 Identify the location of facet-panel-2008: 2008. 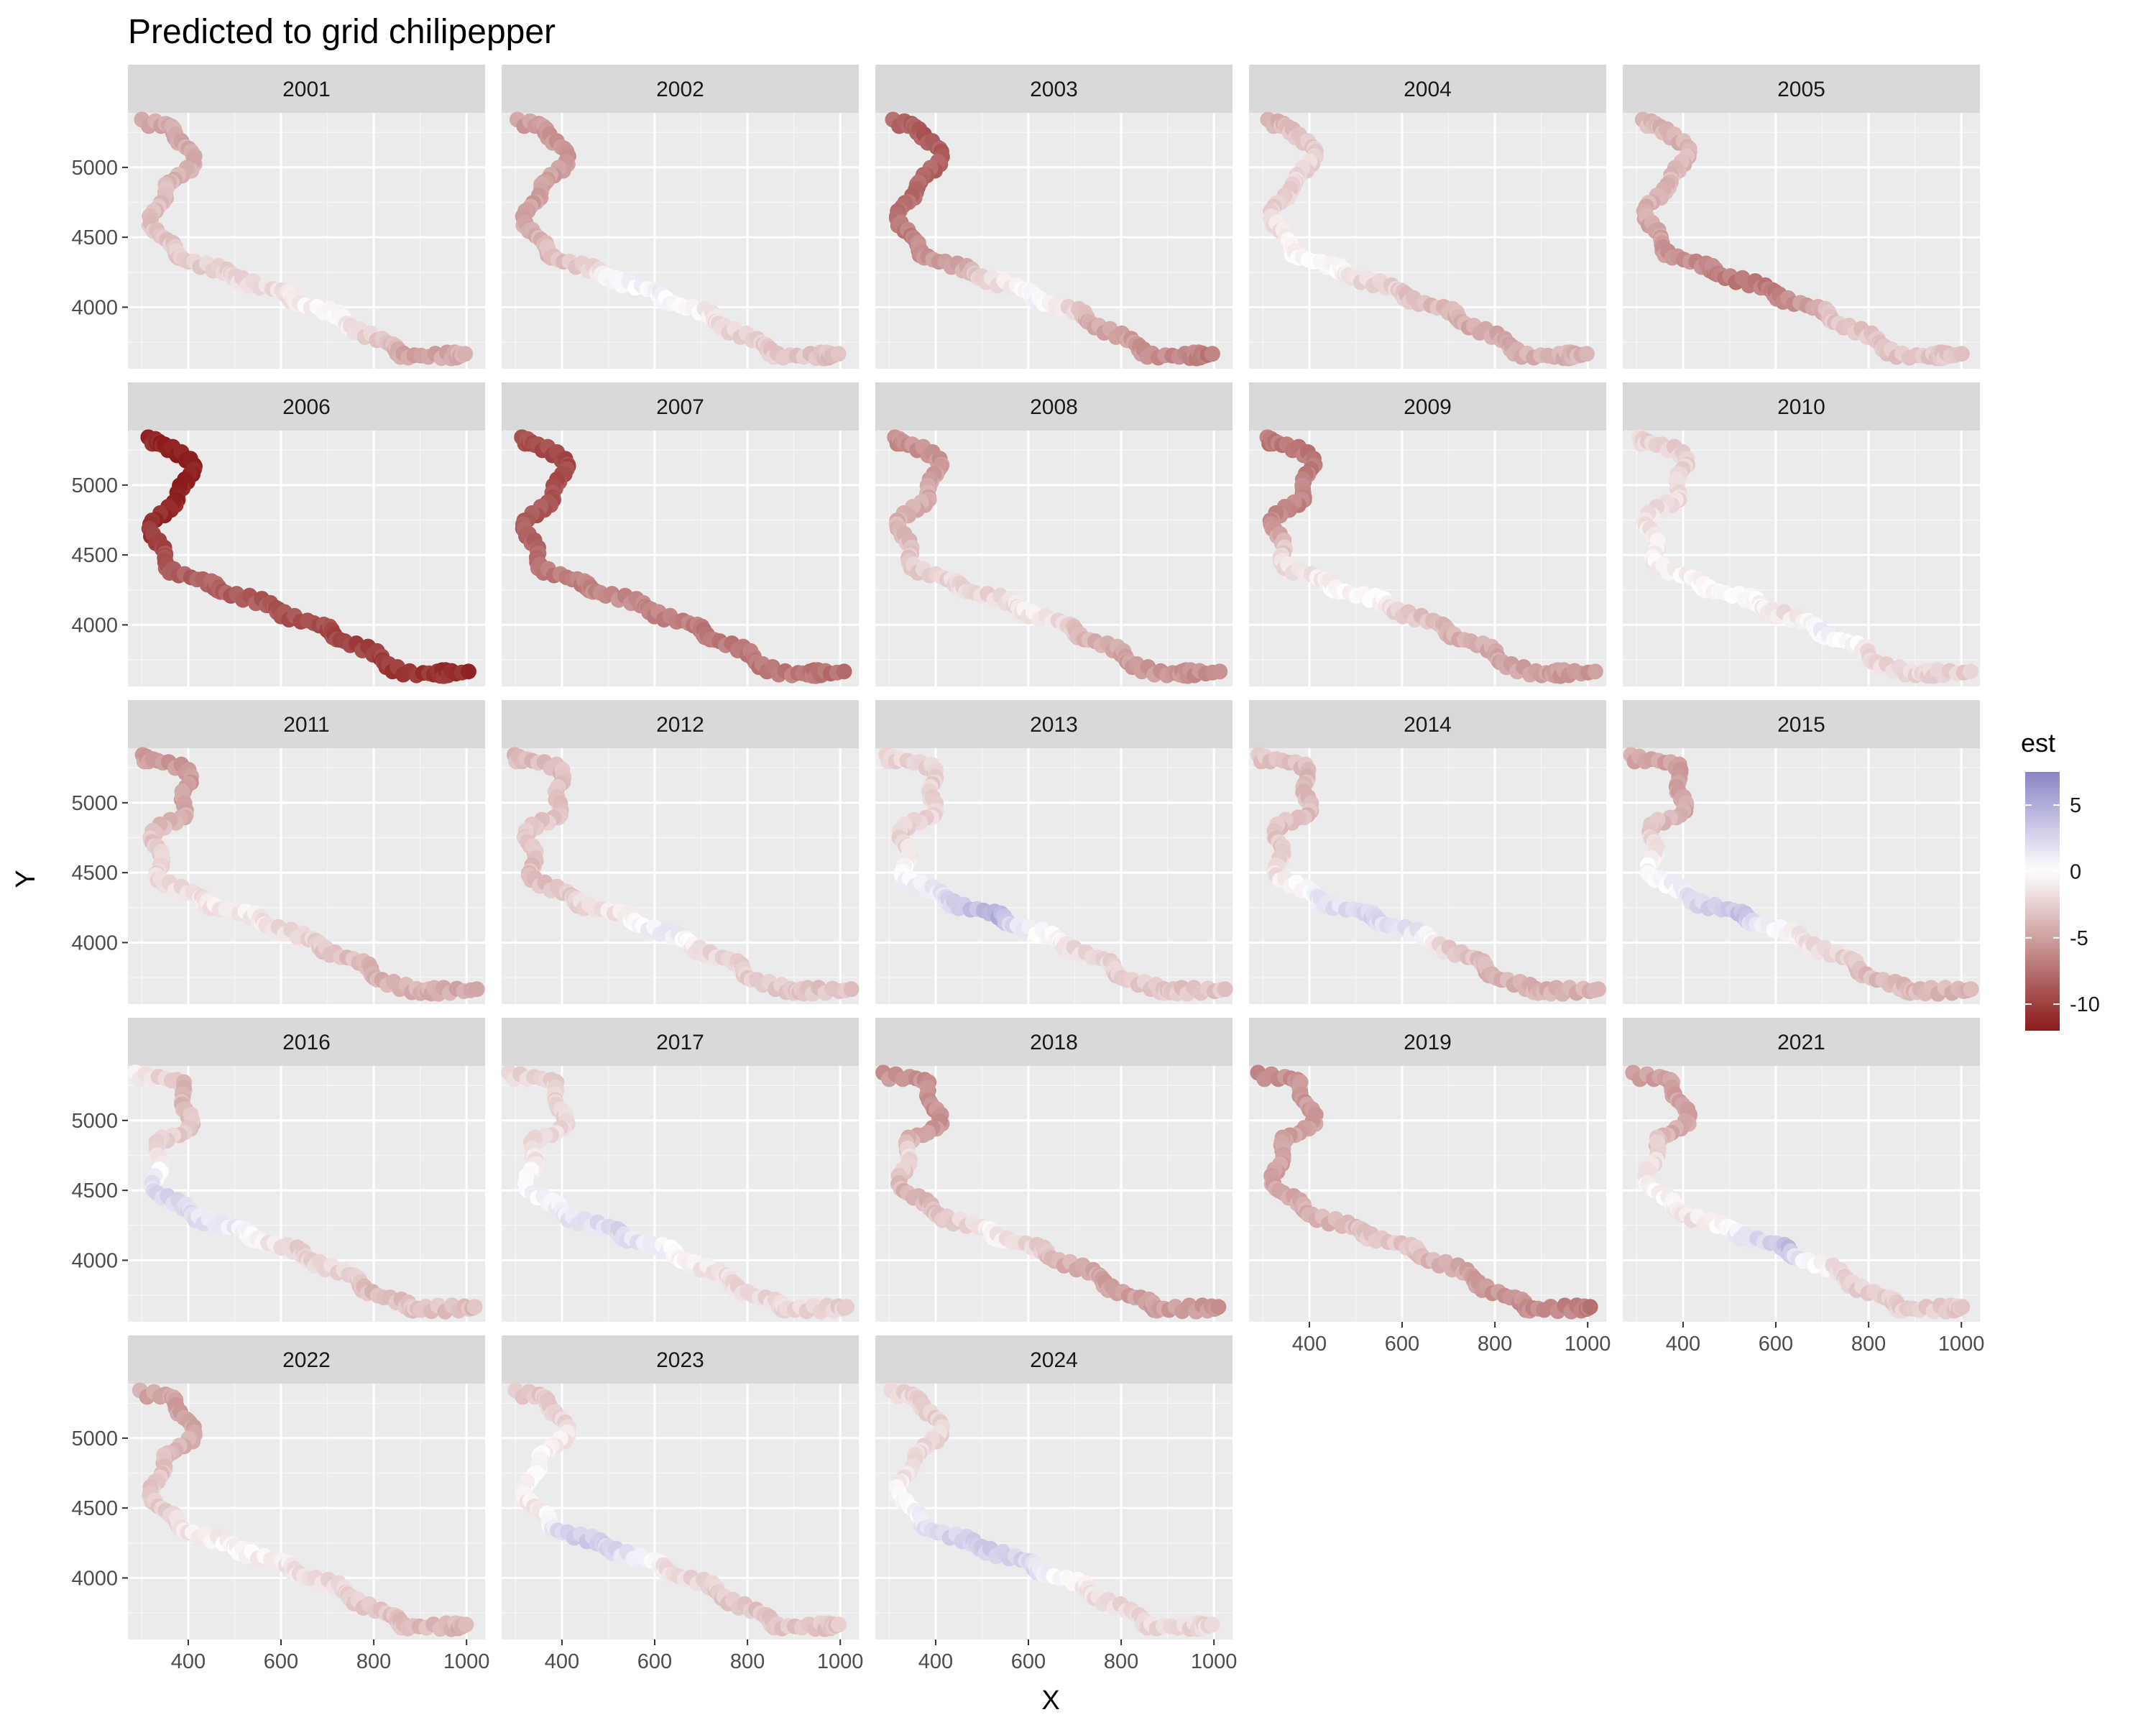
(1054, 534).